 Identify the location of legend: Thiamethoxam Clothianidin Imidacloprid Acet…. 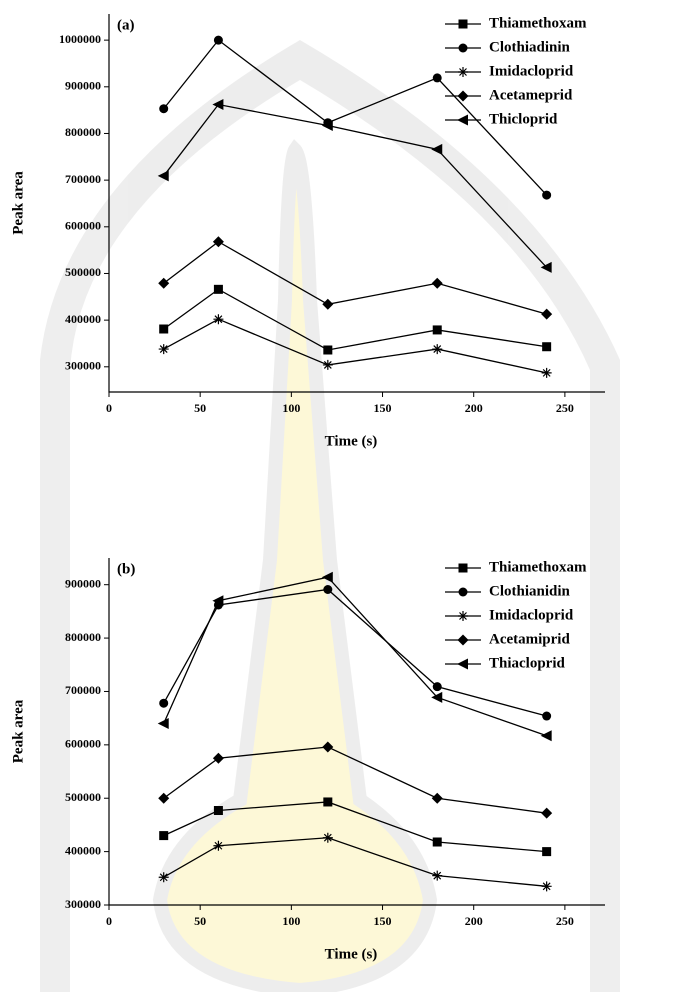
(516, 615).